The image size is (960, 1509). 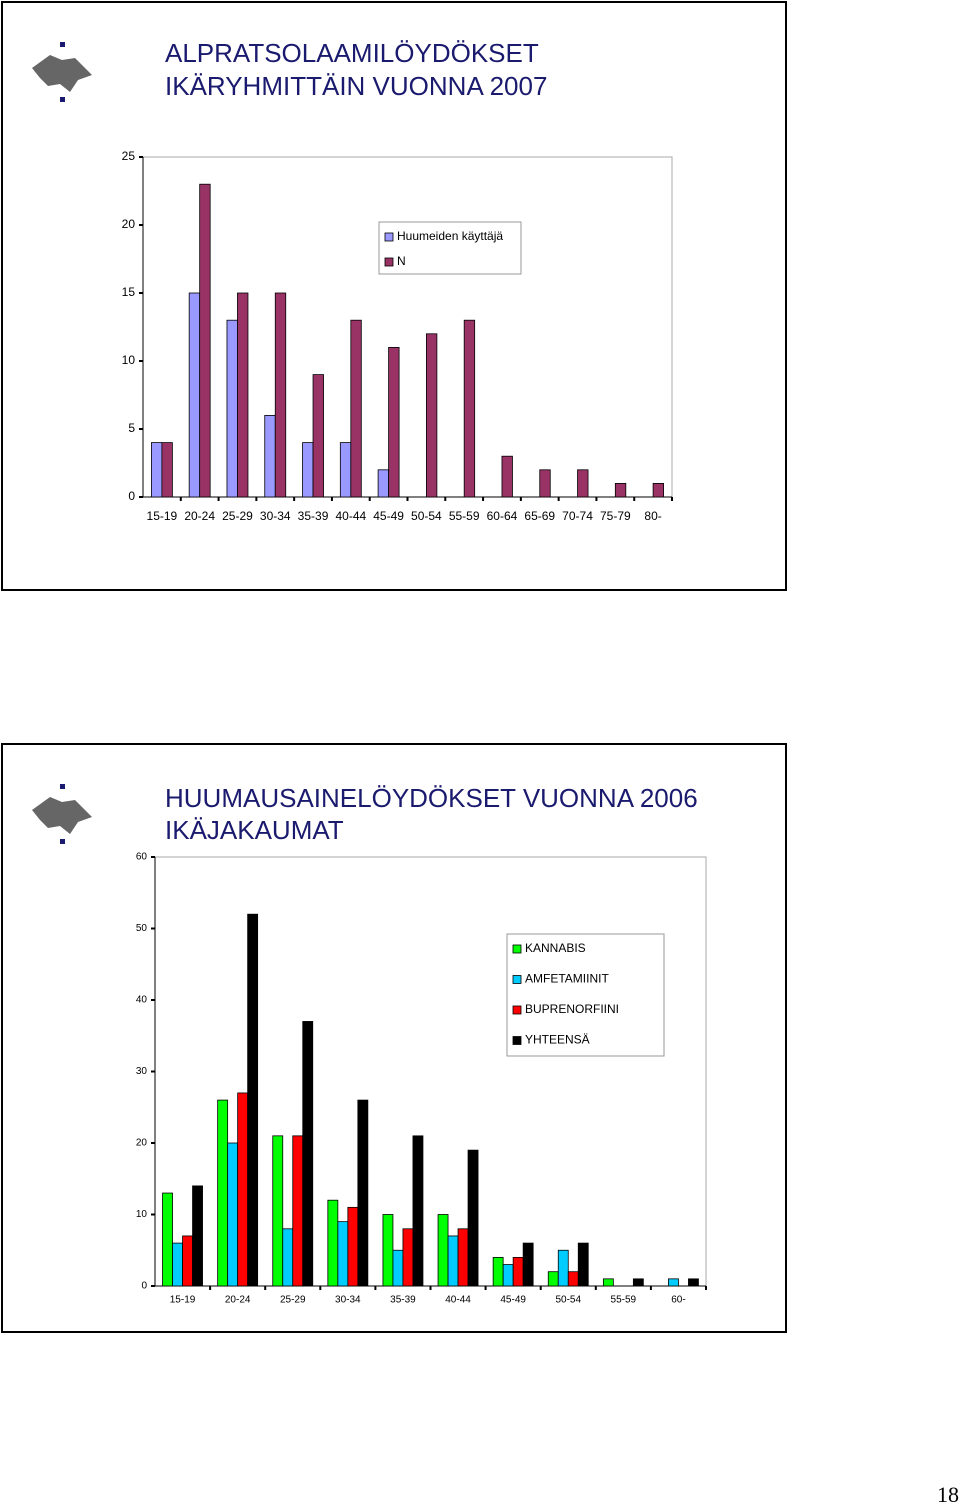 What do you see at coordinates (948, 1494) in the screenshot?
I see `page-number: 18` at bounding box center [948, 1494].